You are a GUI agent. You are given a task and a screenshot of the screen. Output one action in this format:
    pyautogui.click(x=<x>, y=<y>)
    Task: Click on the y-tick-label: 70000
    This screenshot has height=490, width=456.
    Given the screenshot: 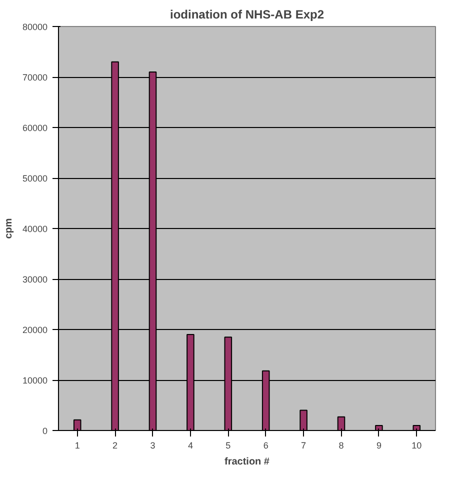 What is the action you would take?
    pyautogui.click(x=35, y=77)
    